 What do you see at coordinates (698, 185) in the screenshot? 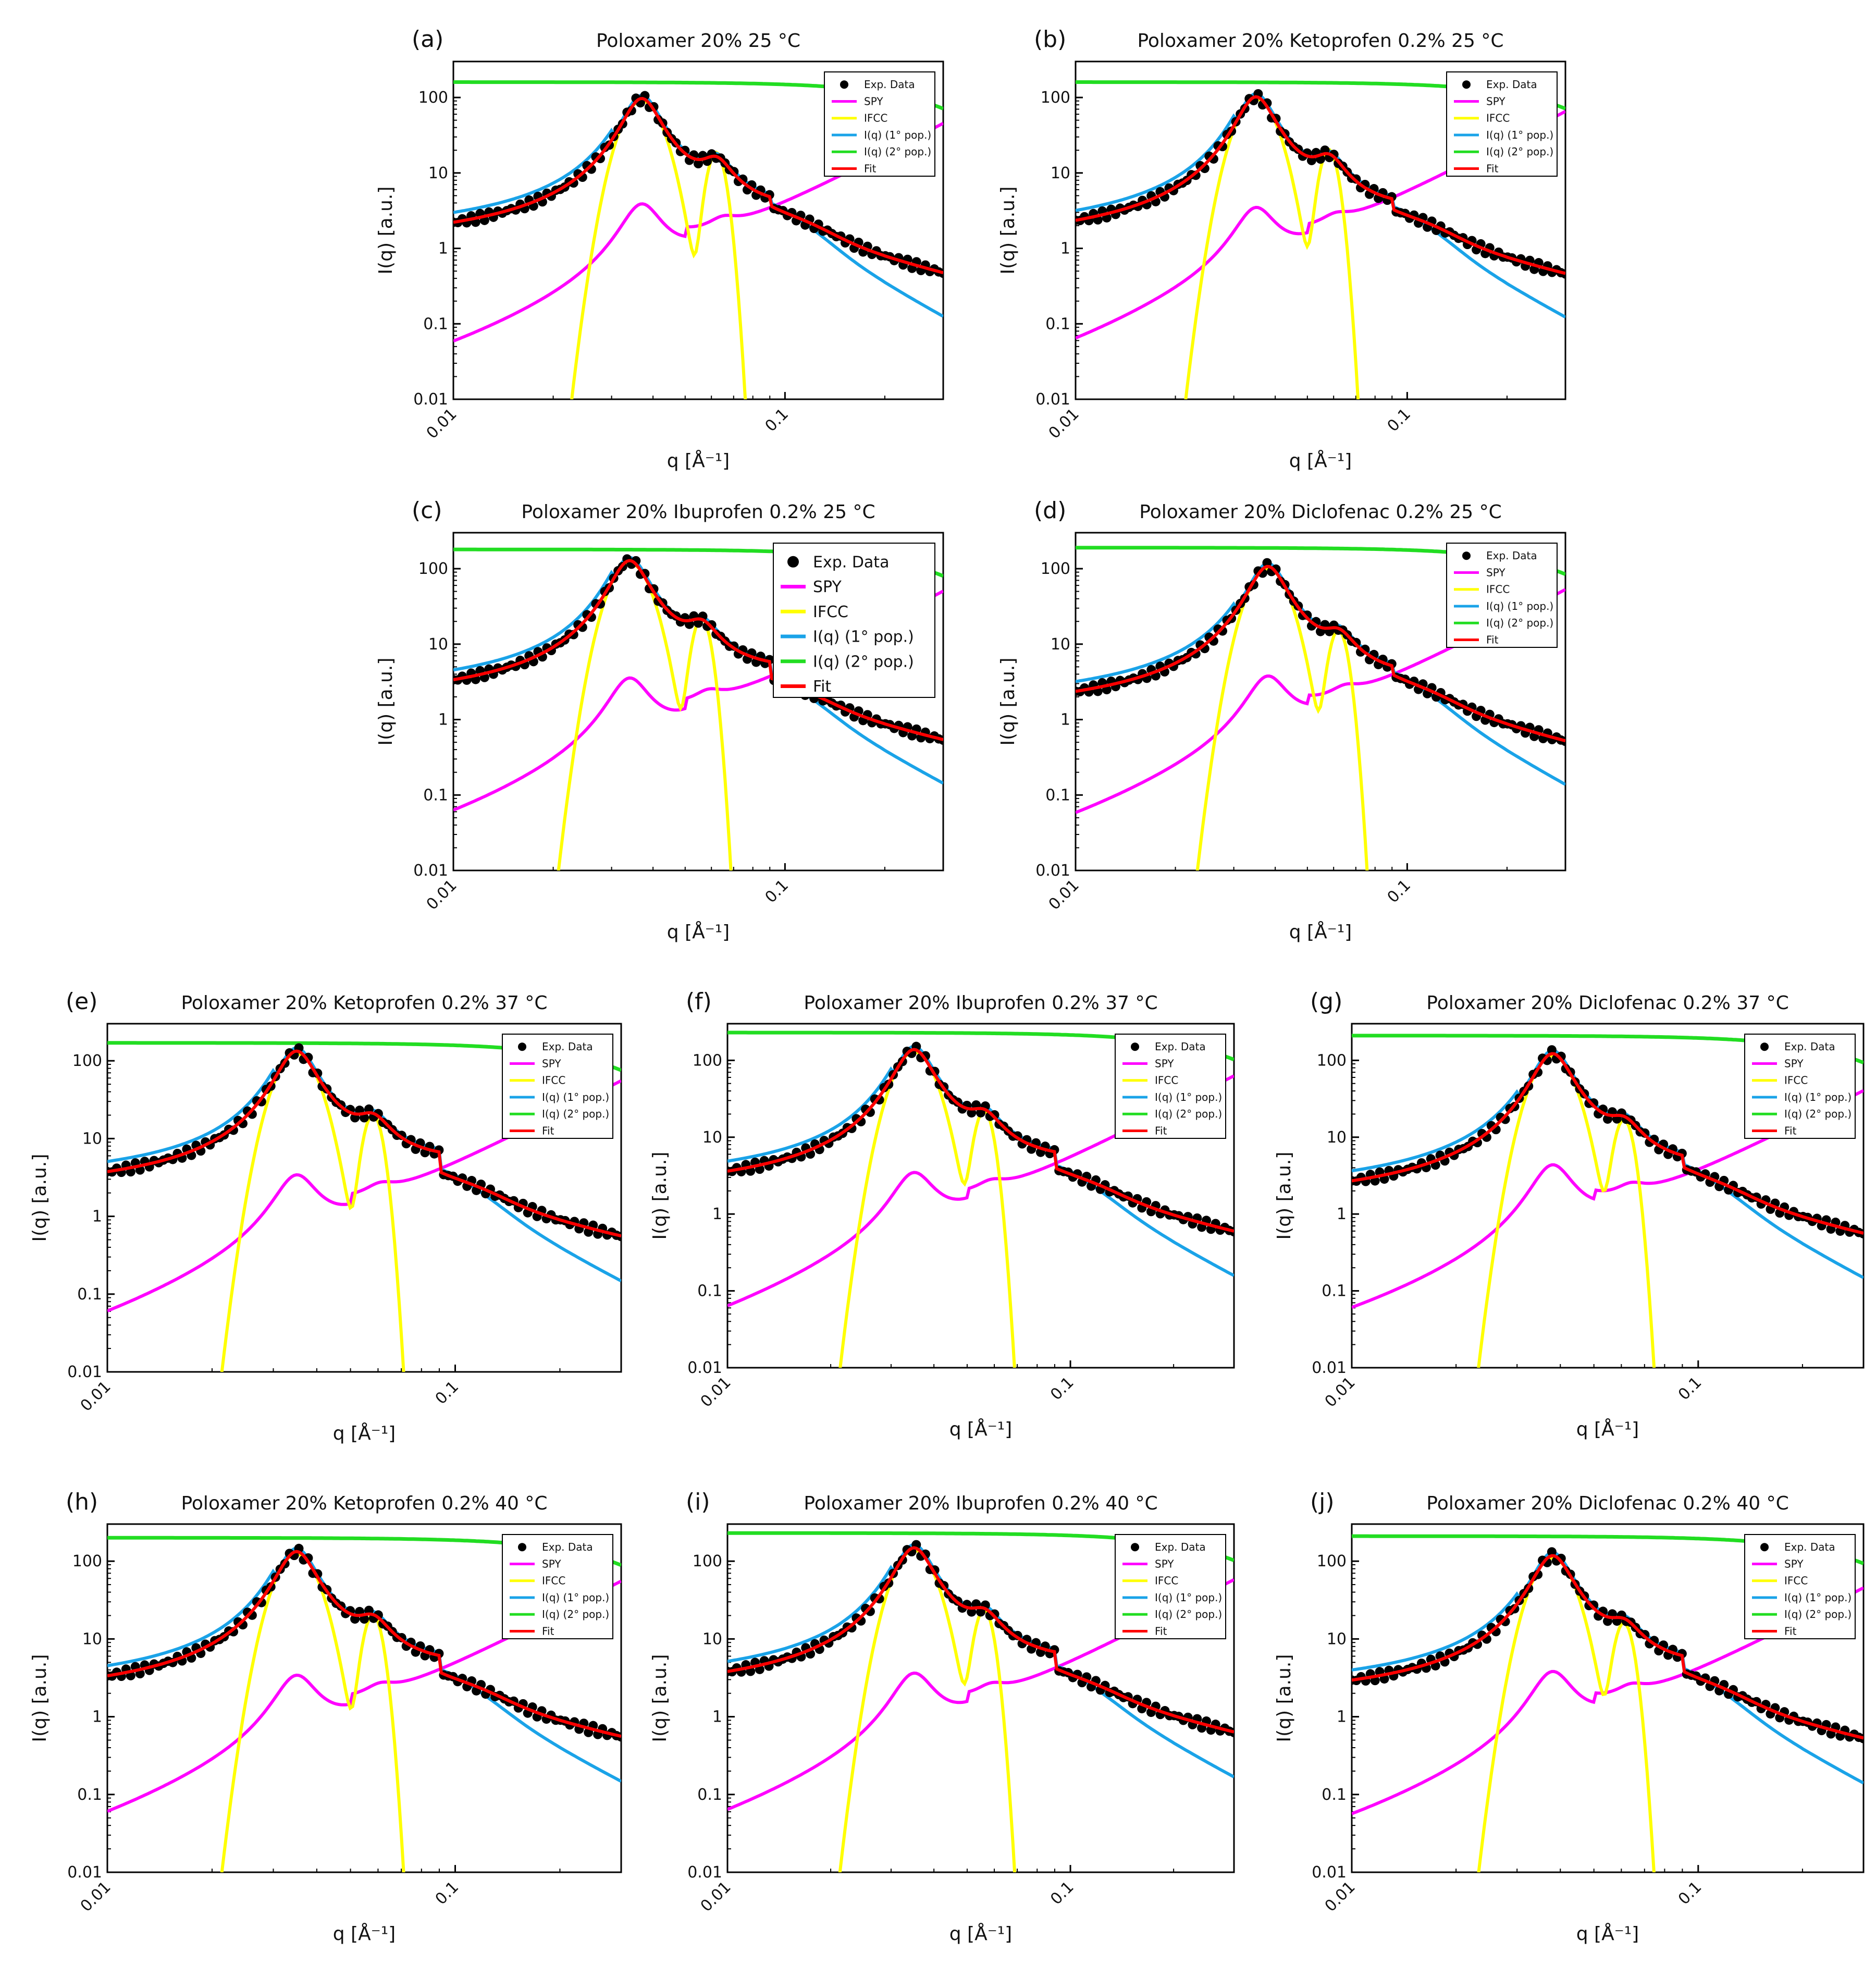
I see `series-fit-a` at bounding box center [698, 185].